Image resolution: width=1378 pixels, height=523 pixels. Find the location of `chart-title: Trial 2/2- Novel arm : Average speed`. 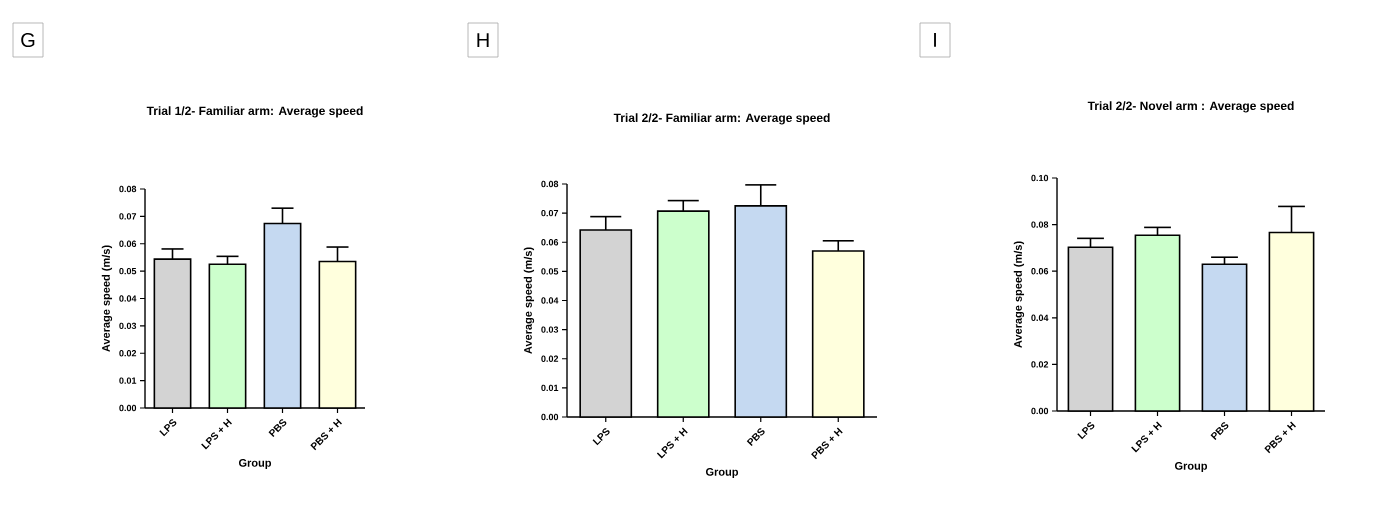

chart-title: Trial 2/2- Novel arm : Average speed is located at coordinates (1190, 107).